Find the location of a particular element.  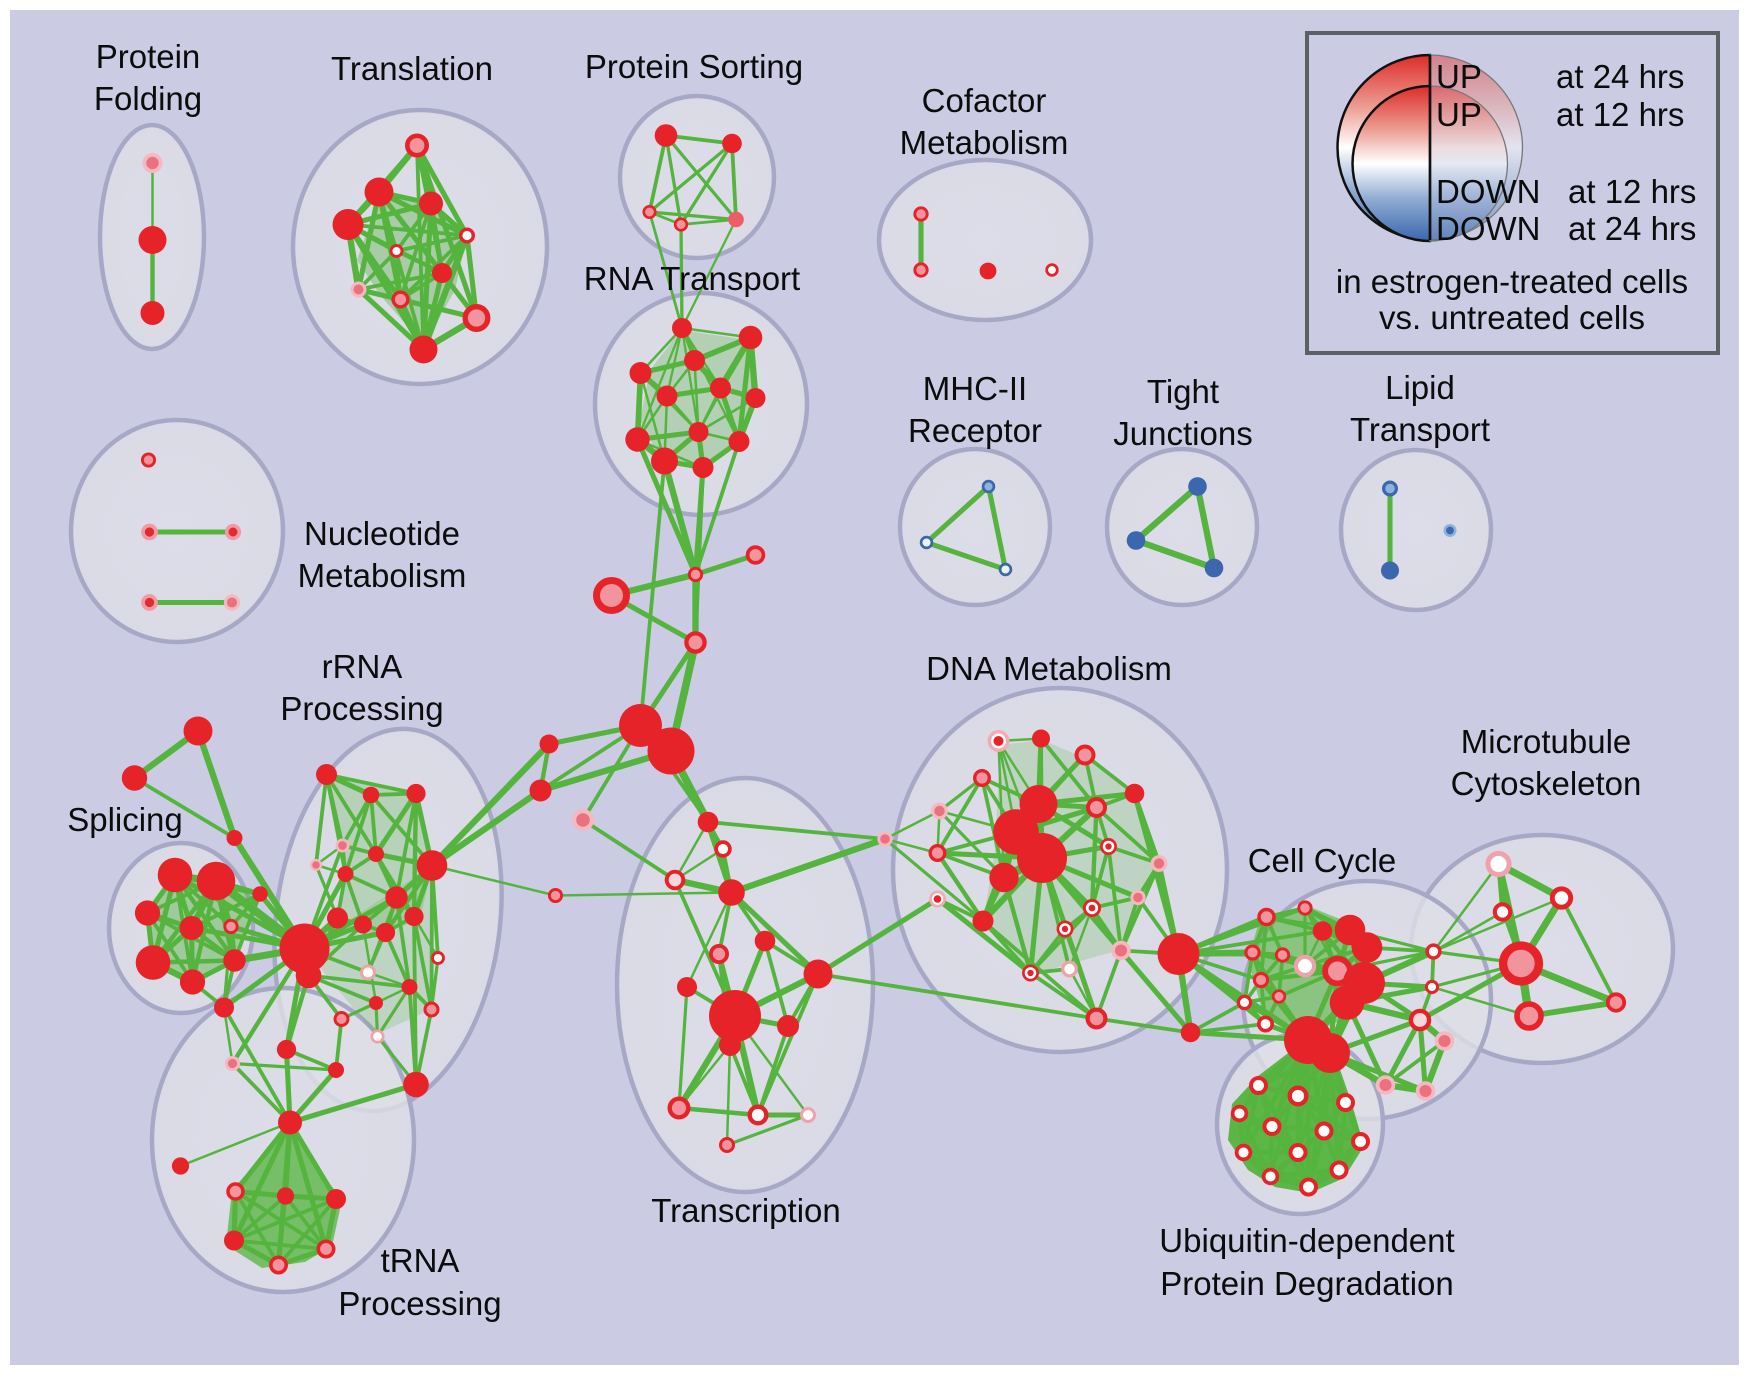

svg-text: Receptor is located at coordinates (975, 430).